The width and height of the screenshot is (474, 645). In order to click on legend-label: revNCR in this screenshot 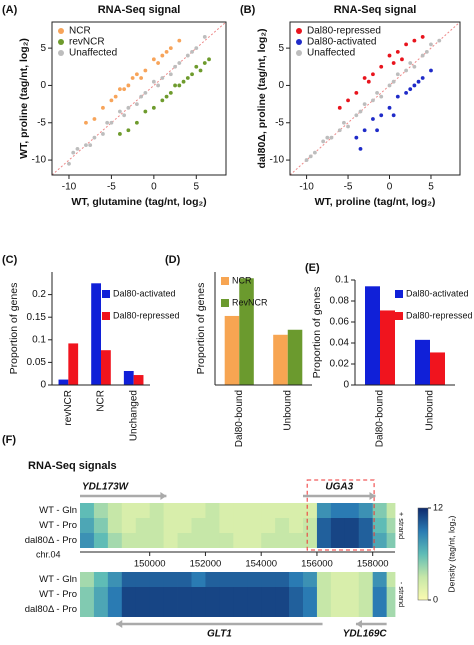, I will do `click(87, 42)`.